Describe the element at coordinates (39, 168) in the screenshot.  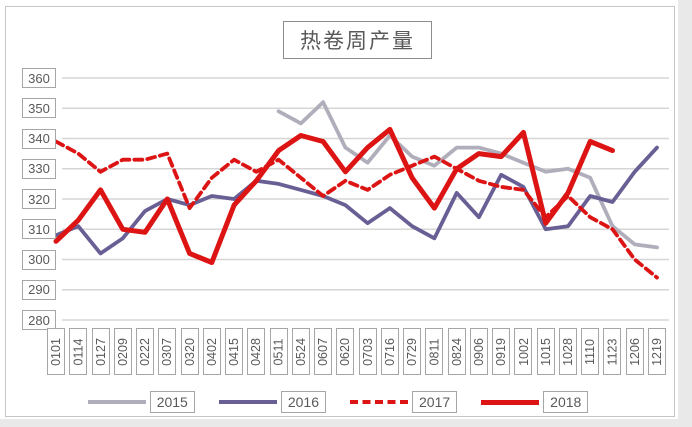
I see `y-axis-label: 330` at that location.